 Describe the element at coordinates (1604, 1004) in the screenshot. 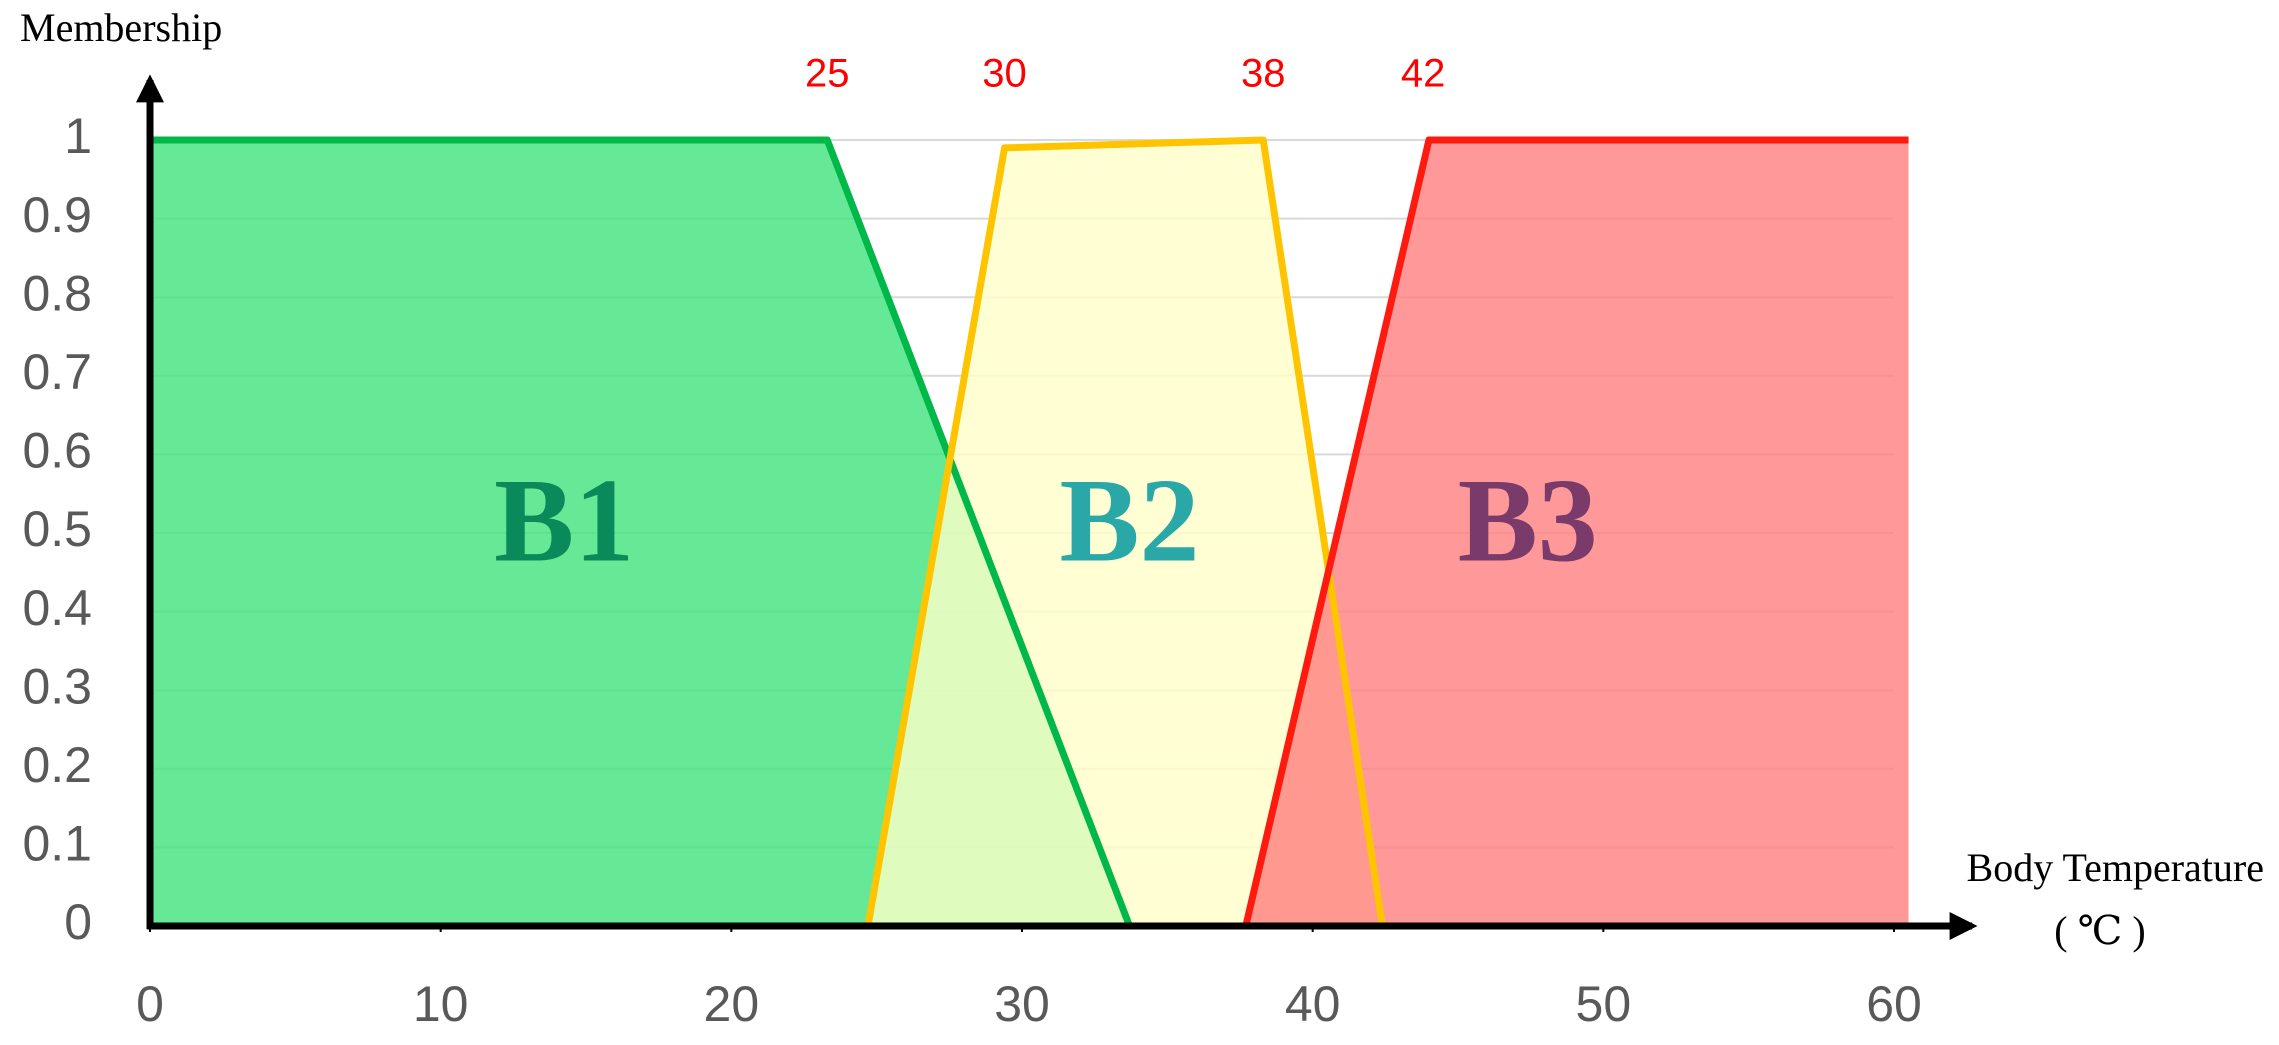

I see `x-tick-label: 50` at that location.